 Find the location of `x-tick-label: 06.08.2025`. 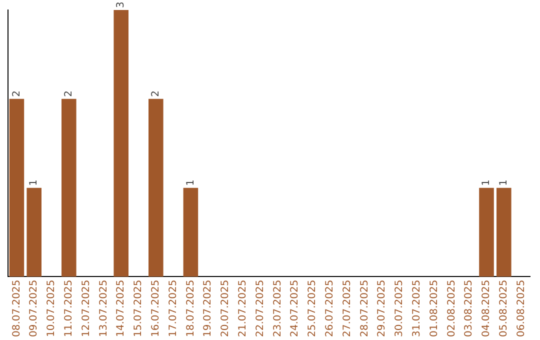

x-tick-label: 06.08.2025 is located at coordinates (521, 309).